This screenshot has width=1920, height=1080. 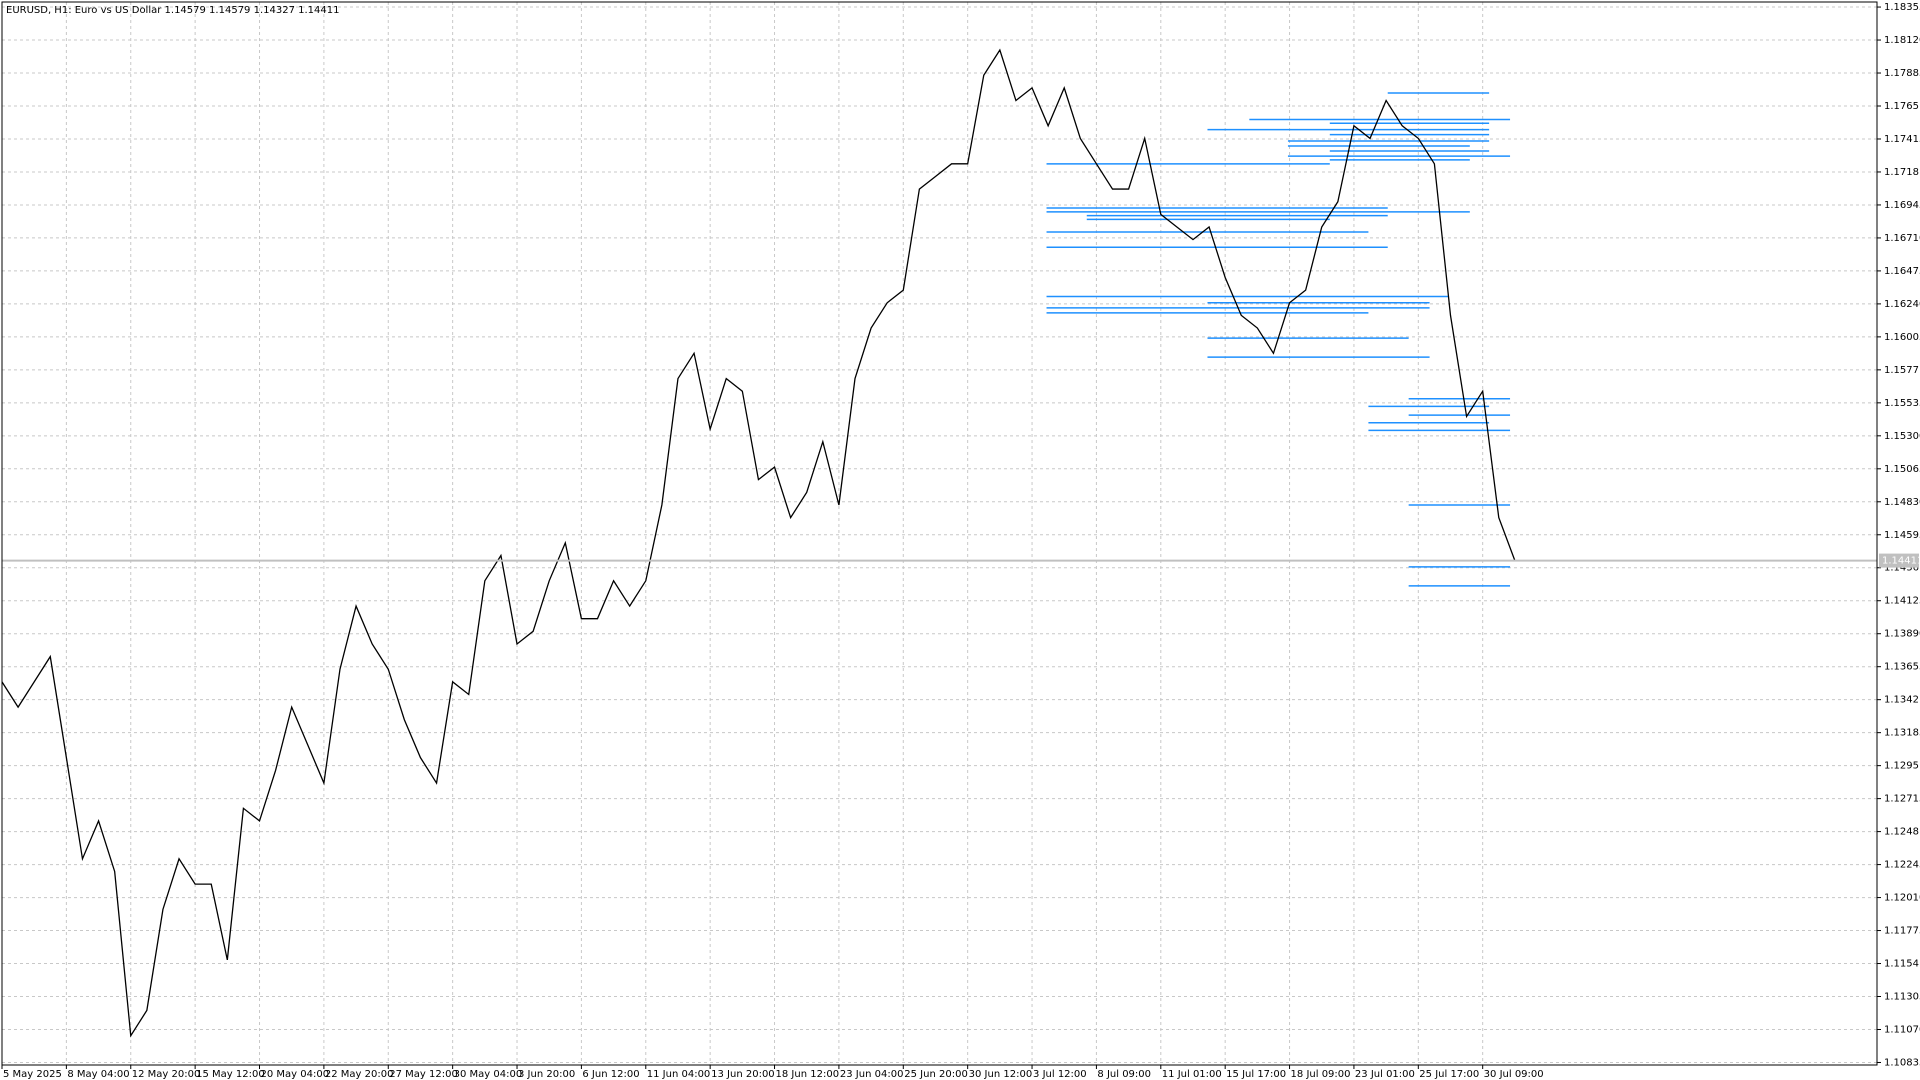 What do you see at coordinates (1901, 106) in the screenshot?
I see `y-tick-label: 1.1765` at bounding box center [1901, 106].